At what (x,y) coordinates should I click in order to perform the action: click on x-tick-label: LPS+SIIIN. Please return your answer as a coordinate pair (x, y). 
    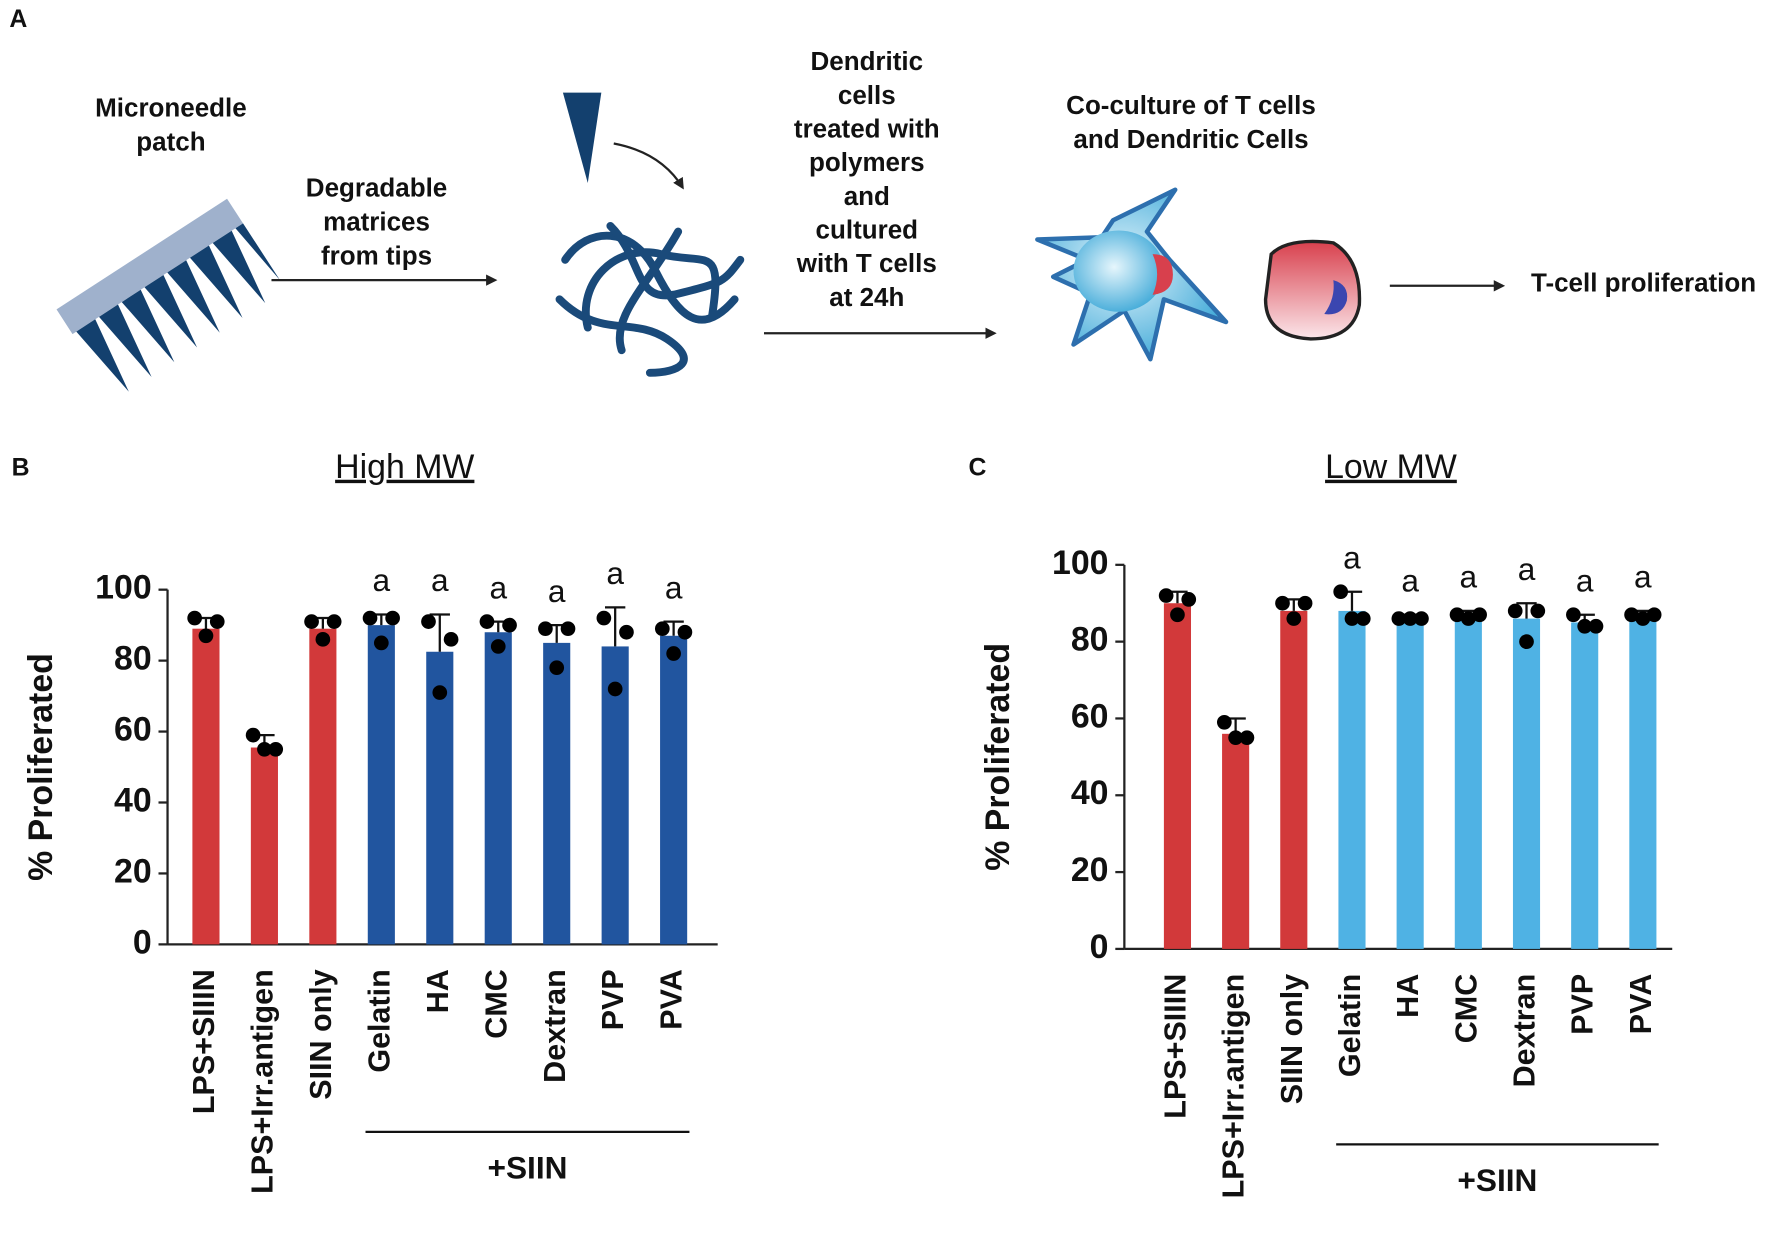
    Looking at the image, I should click on (1176, 1046).